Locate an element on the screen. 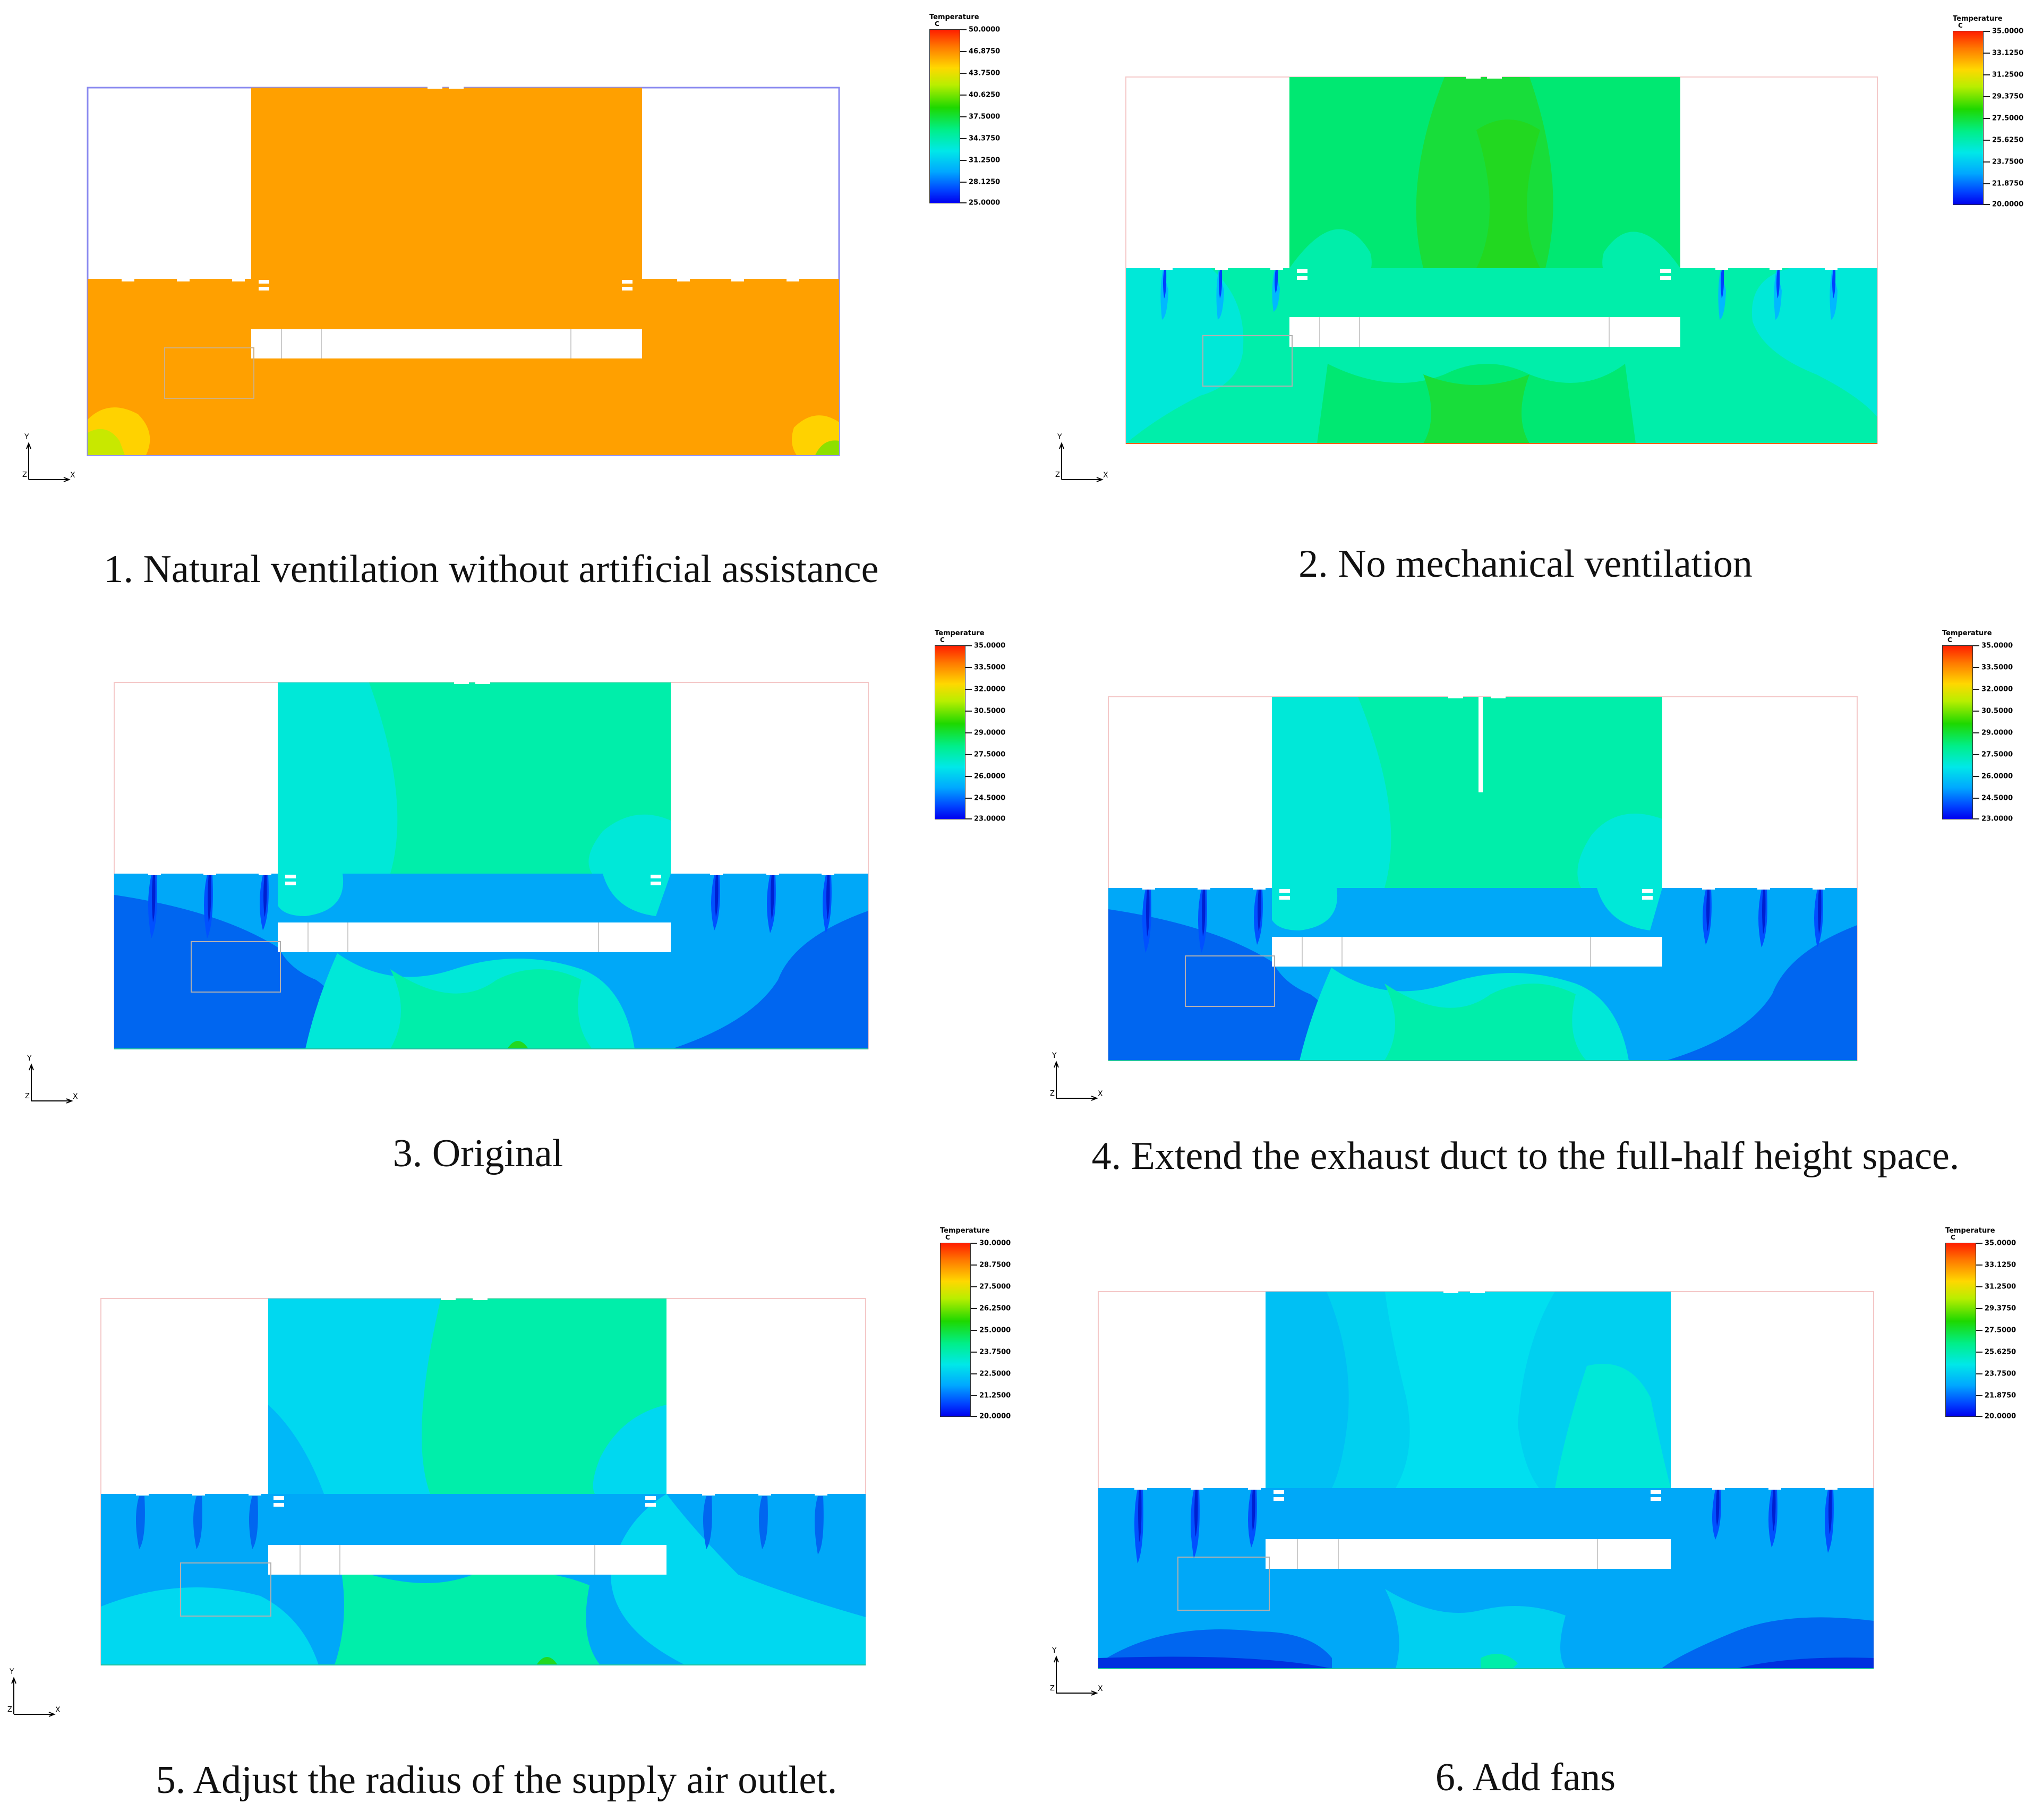 The height and width of the screenshot is (1820, 2034). legend-tick-label: 46.8750 is located at coordinates (985, 51).